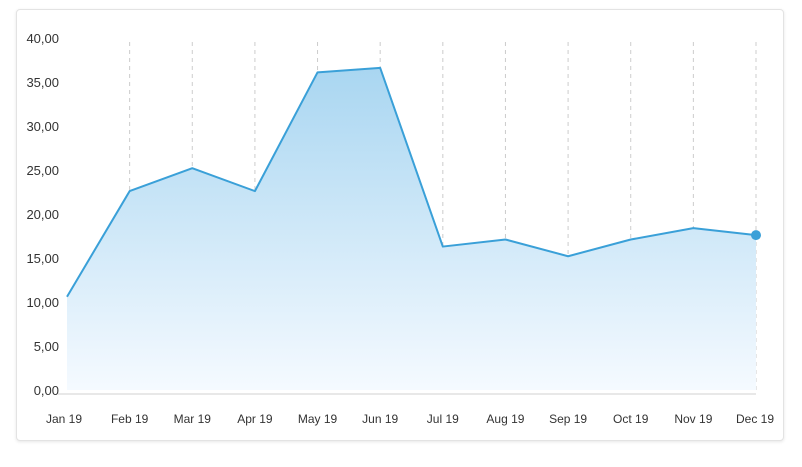  Describe the element at coordinates (505, 419) in the screenshot. I see `x-tick-label: Aug 19` at that location.